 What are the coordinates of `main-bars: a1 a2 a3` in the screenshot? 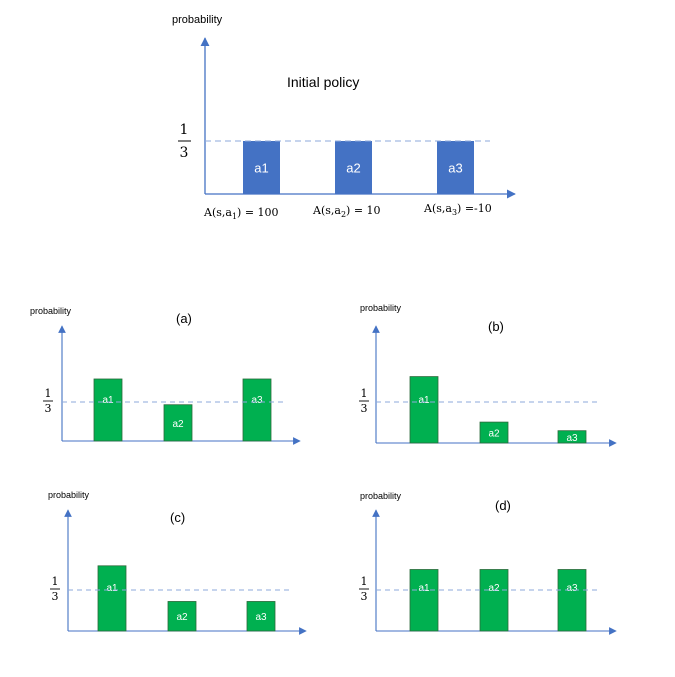 It's located at (358, 167).